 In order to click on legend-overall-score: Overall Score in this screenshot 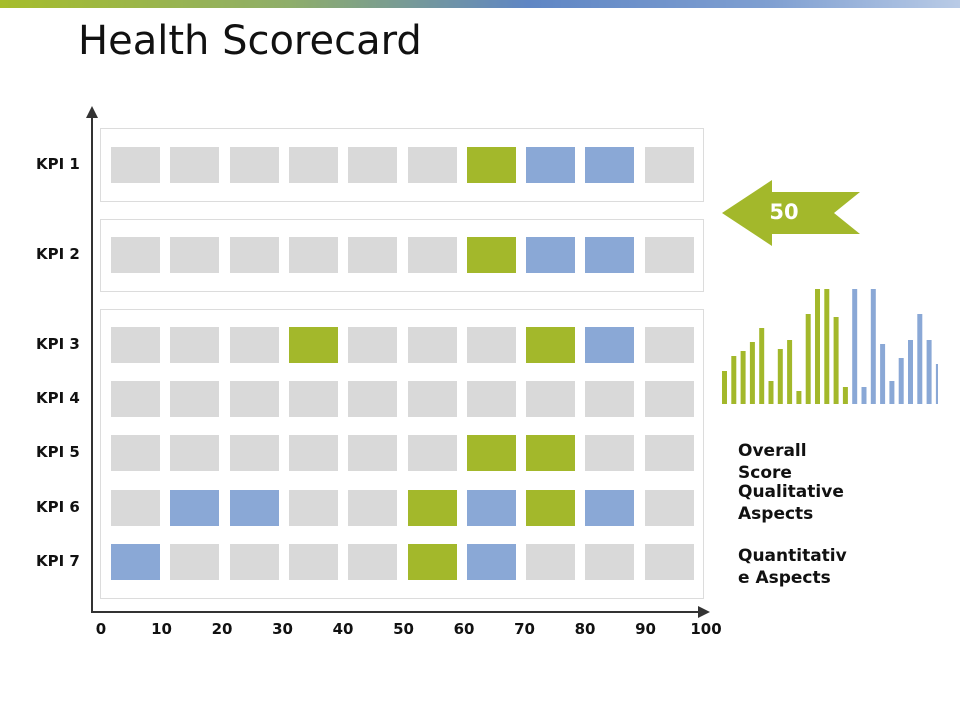, I will do `click(808, 462)`.